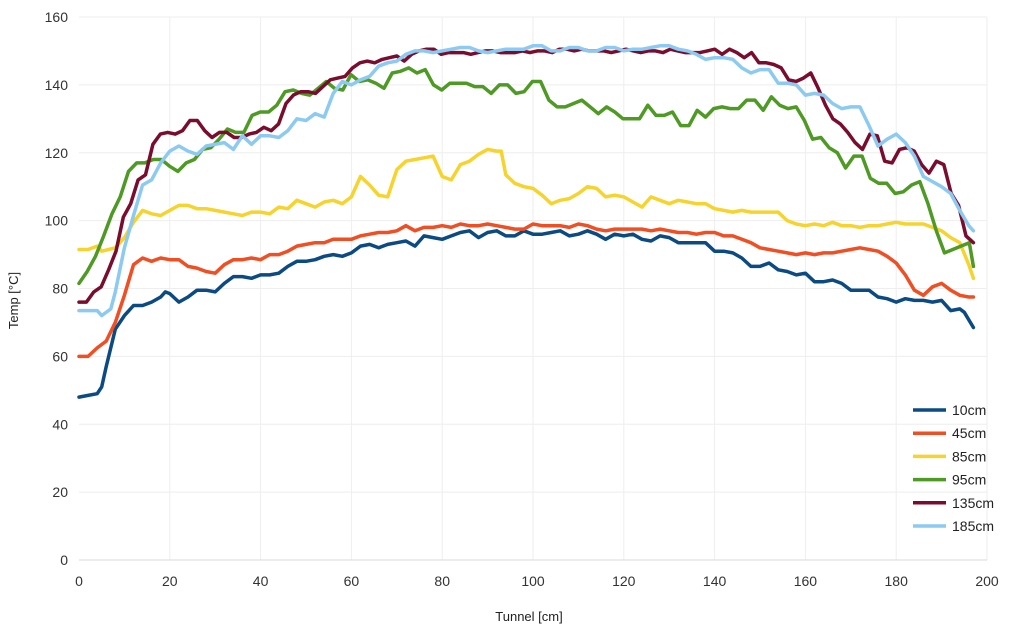 The height and width of the screenshot is (633, 1024). I want to click on y-tick-labels: 0 20 40 60 80 100 120 140 160, so click(57, 288).